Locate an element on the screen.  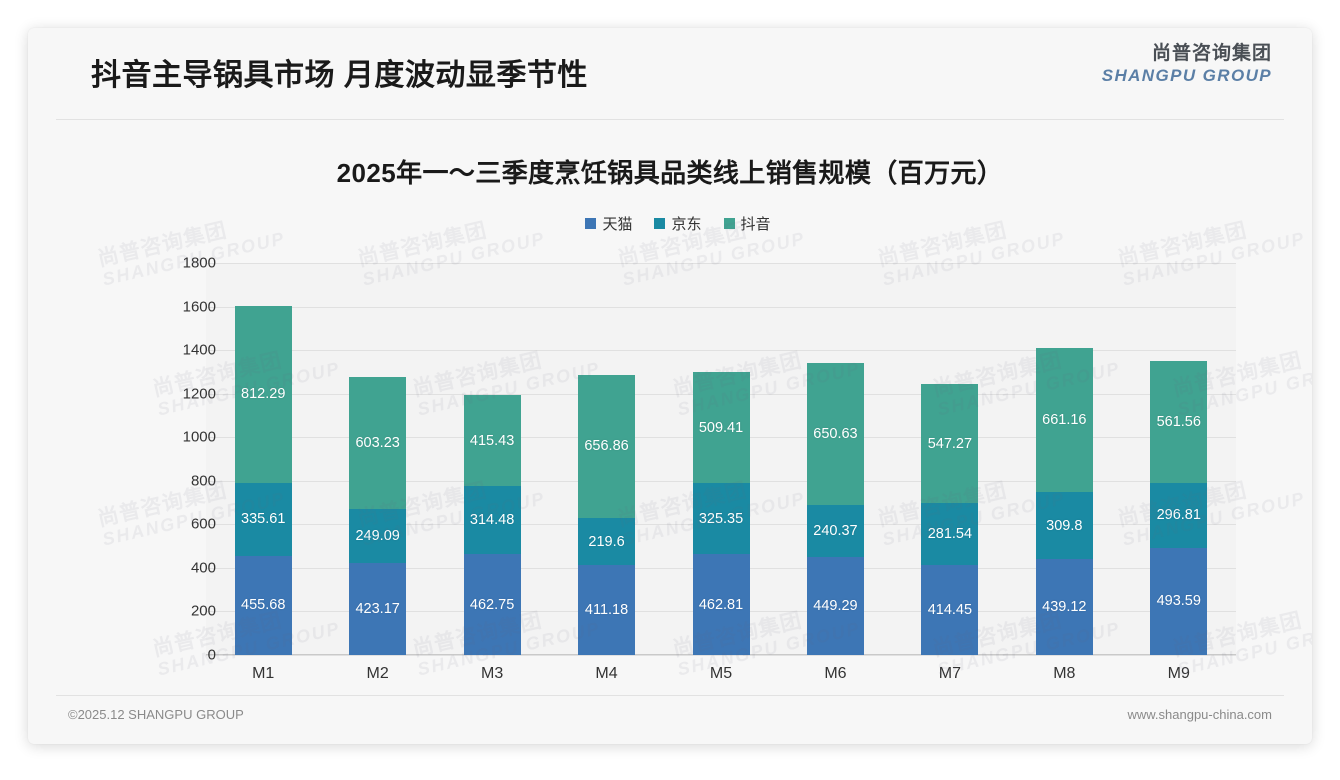
x-axis-tick-label: M8 is located at coordinates (1064, 673).